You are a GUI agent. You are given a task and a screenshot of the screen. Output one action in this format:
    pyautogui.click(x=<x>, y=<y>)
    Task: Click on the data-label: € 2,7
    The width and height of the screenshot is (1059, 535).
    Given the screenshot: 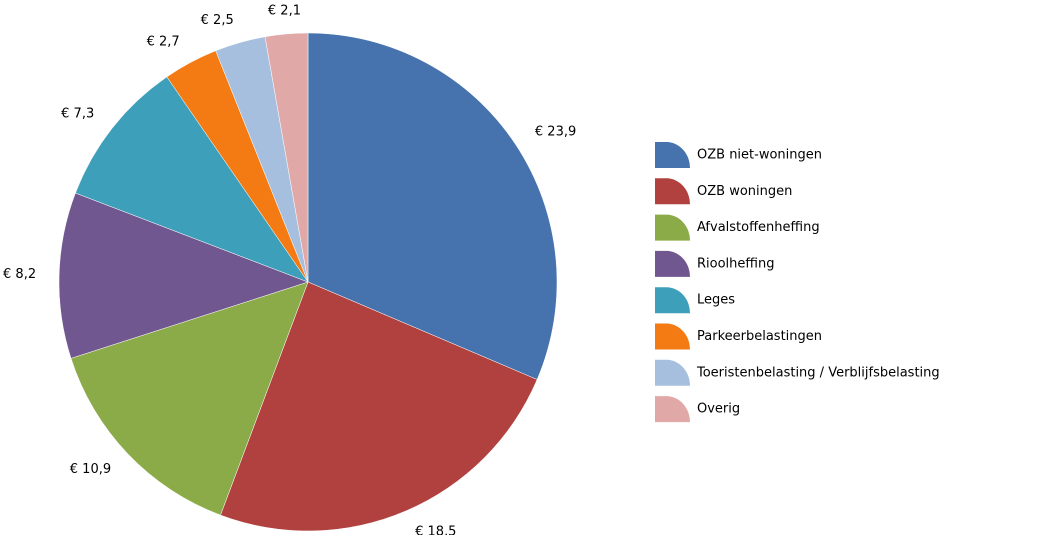 What is the action you would take?
    pyautogui.click(x=163, y=42)
    